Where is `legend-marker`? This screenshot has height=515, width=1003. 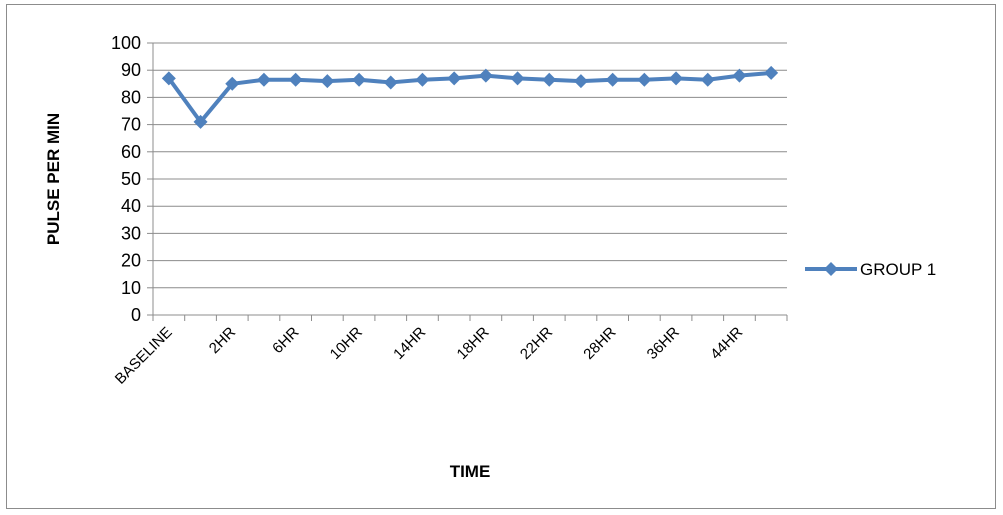
legend-marker is located at coordinates (831, 269).